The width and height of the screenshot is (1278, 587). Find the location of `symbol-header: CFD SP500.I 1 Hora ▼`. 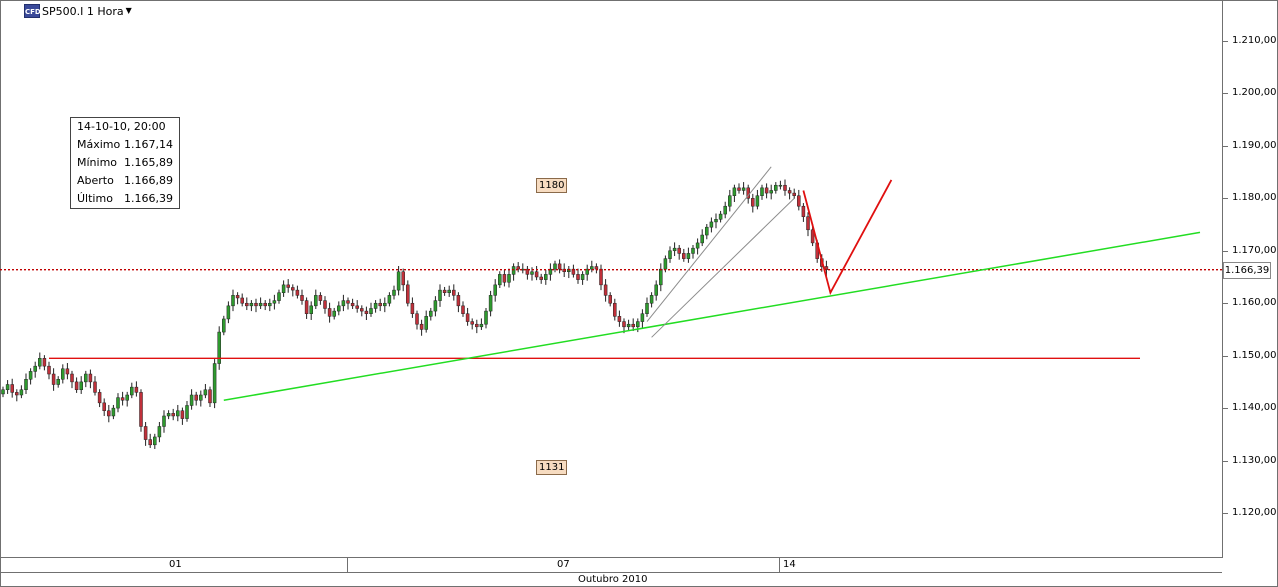

symbol-header: CFD SP500.I 1 Hora ▼ is located at coordinates (78, 11).